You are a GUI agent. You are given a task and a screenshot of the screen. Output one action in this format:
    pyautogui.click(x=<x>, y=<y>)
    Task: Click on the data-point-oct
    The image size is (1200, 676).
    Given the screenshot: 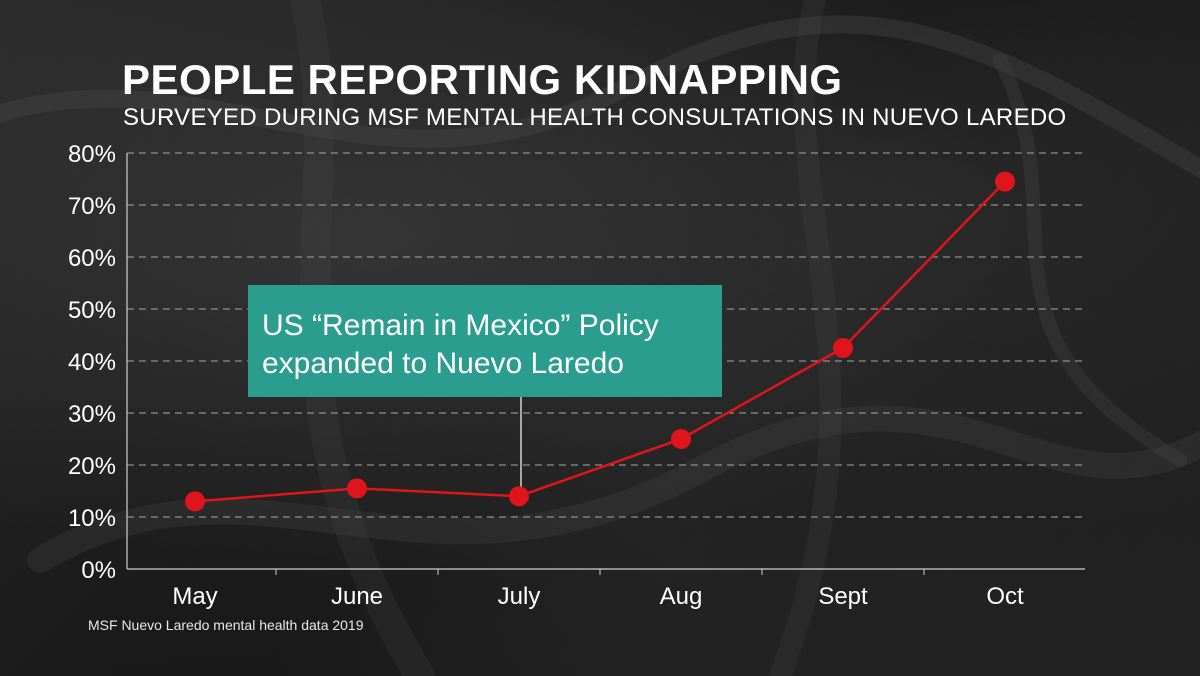 What is the action you would take?
    pyautogui.click(x=1005, y=181)
    